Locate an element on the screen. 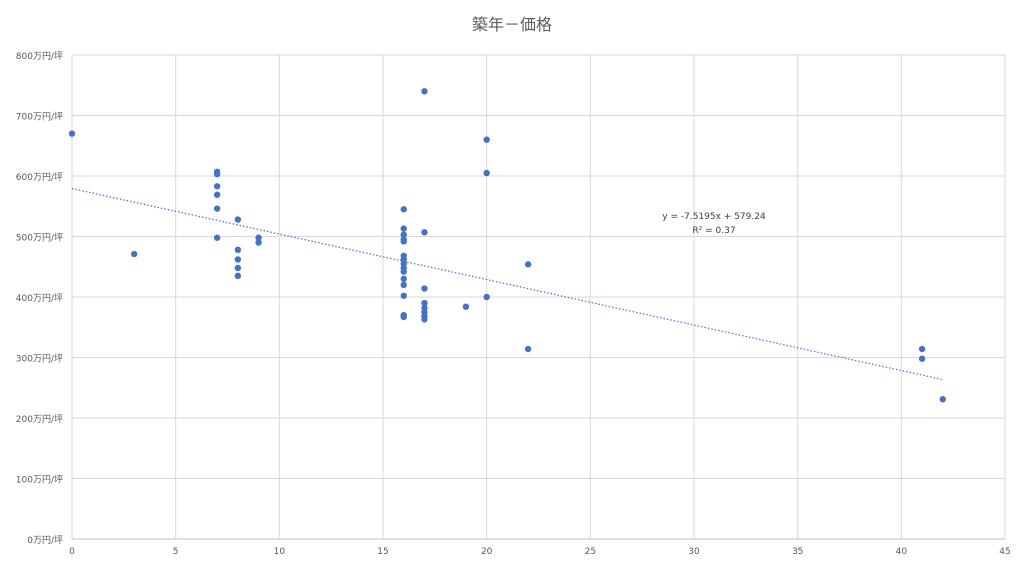  x-tick-label: 40 is located at coordinates (902, 552).